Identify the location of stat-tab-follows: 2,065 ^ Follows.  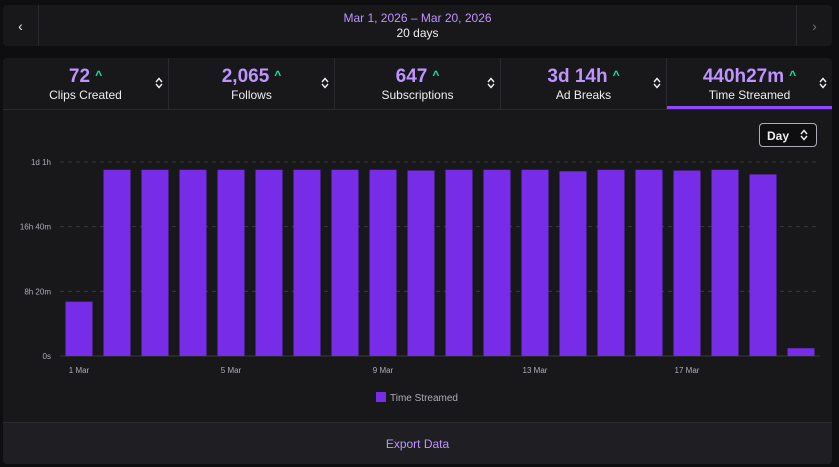
(252, 83).